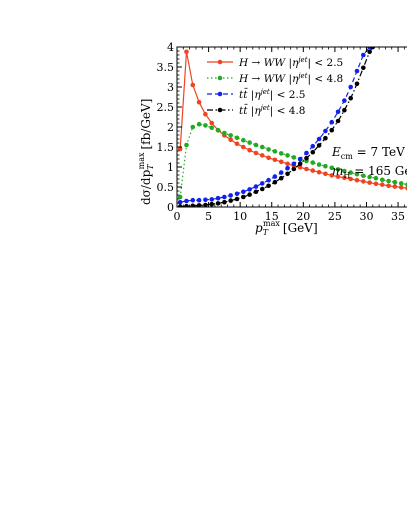  What do you see at coordinates (368, 153) in the screenshot?
I see `annotation-ecm: Ecm = 7 TeV` at bounding box center [368, 153].